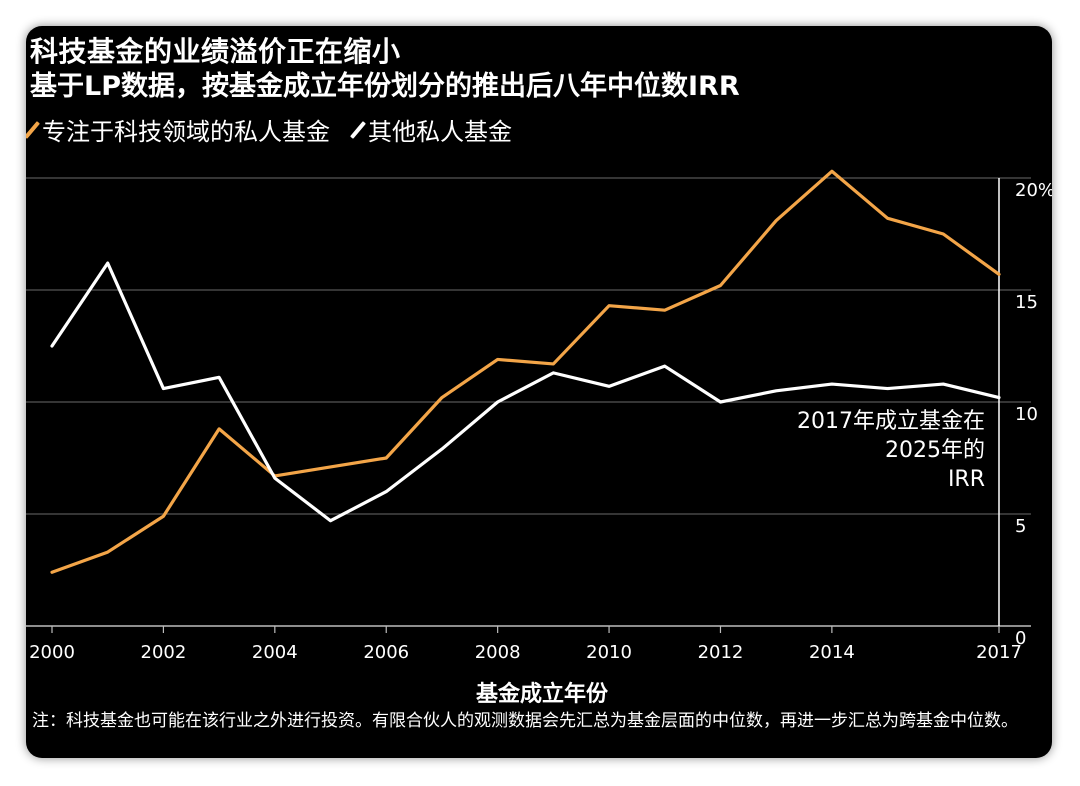 This screenshot has height=786, width=1080. What do you see at coordinates (215, 51) in the screenshot?
I see `chart-title: 科技基金的业绩溢价正在缩小` at bounding box center [215, 51].